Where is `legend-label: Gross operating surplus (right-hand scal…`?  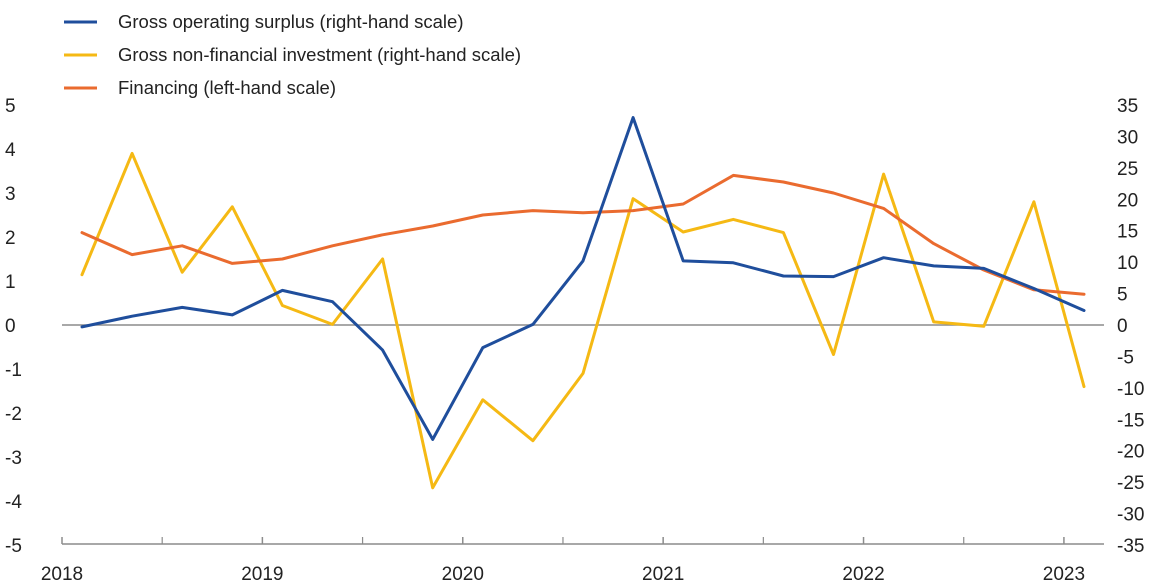
legend-label: Gross operating surplus (right-hand scal… is located at coordinates (291, 21).